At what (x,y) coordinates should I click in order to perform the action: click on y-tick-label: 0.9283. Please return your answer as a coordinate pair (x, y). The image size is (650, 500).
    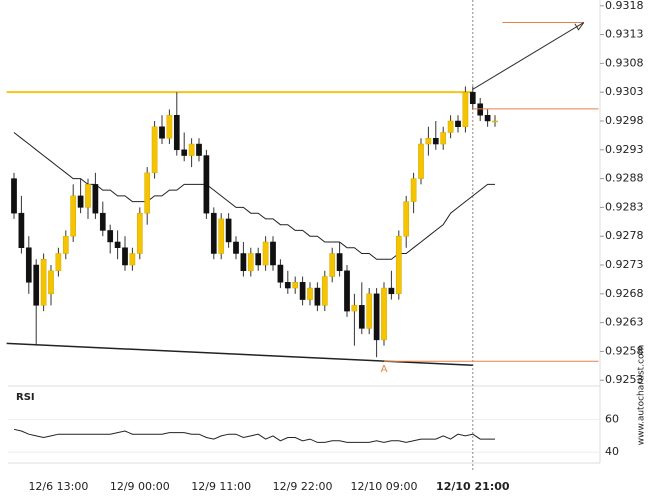
    Looking at the image, I should click on (624, 206).